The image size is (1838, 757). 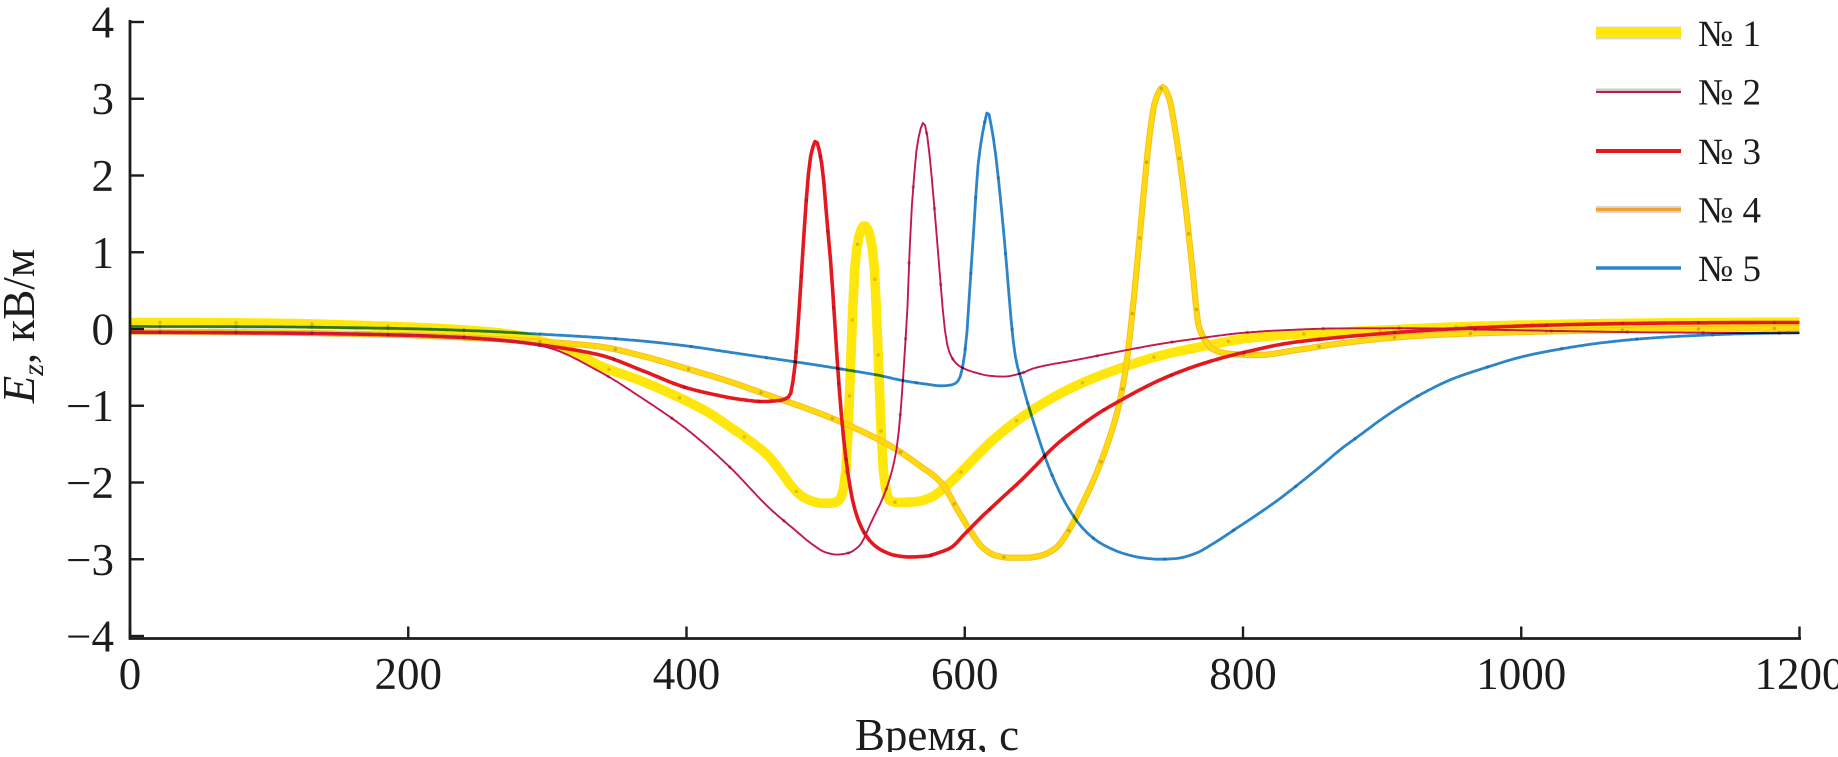 I want to click on svg-text: −4, so click(x=90, y=637).